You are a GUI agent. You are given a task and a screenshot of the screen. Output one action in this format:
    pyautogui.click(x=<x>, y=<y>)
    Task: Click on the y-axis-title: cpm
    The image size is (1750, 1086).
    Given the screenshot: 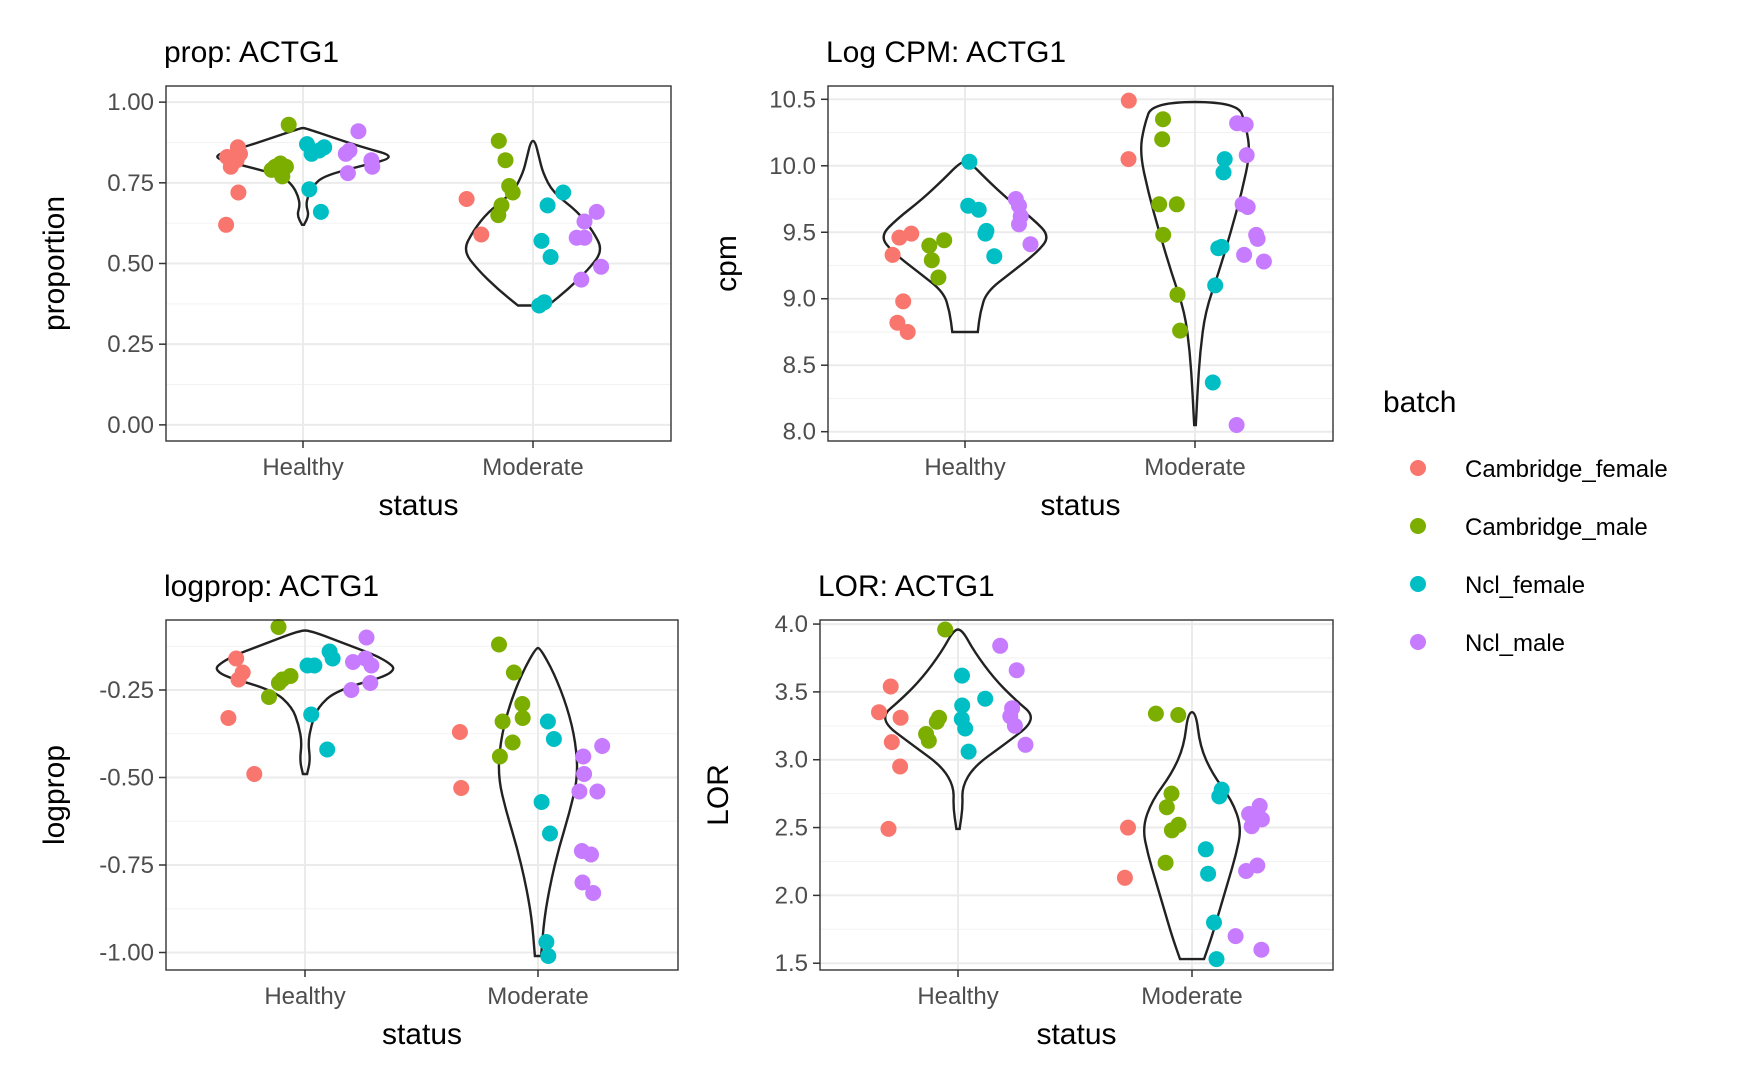 What is the action you would take?
    pyautogui.click(x=726, y=263)
    